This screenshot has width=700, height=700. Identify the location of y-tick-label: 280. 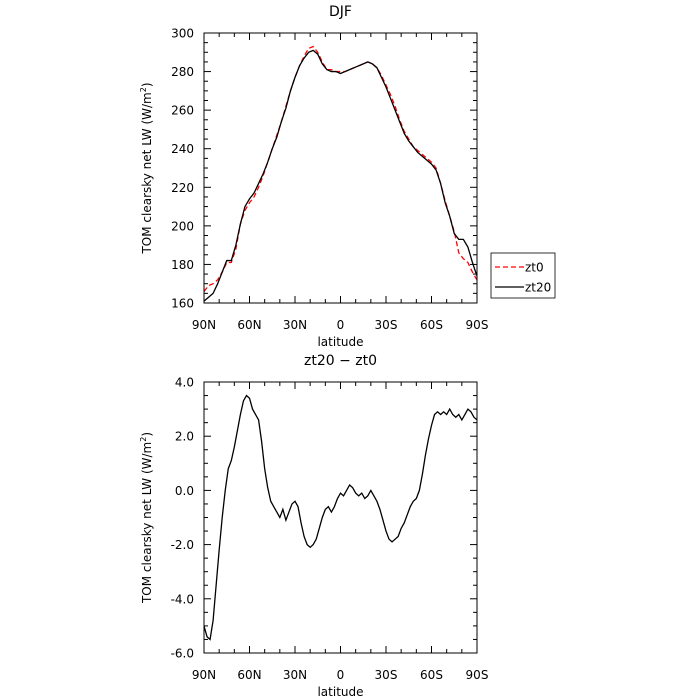
(182, 72).